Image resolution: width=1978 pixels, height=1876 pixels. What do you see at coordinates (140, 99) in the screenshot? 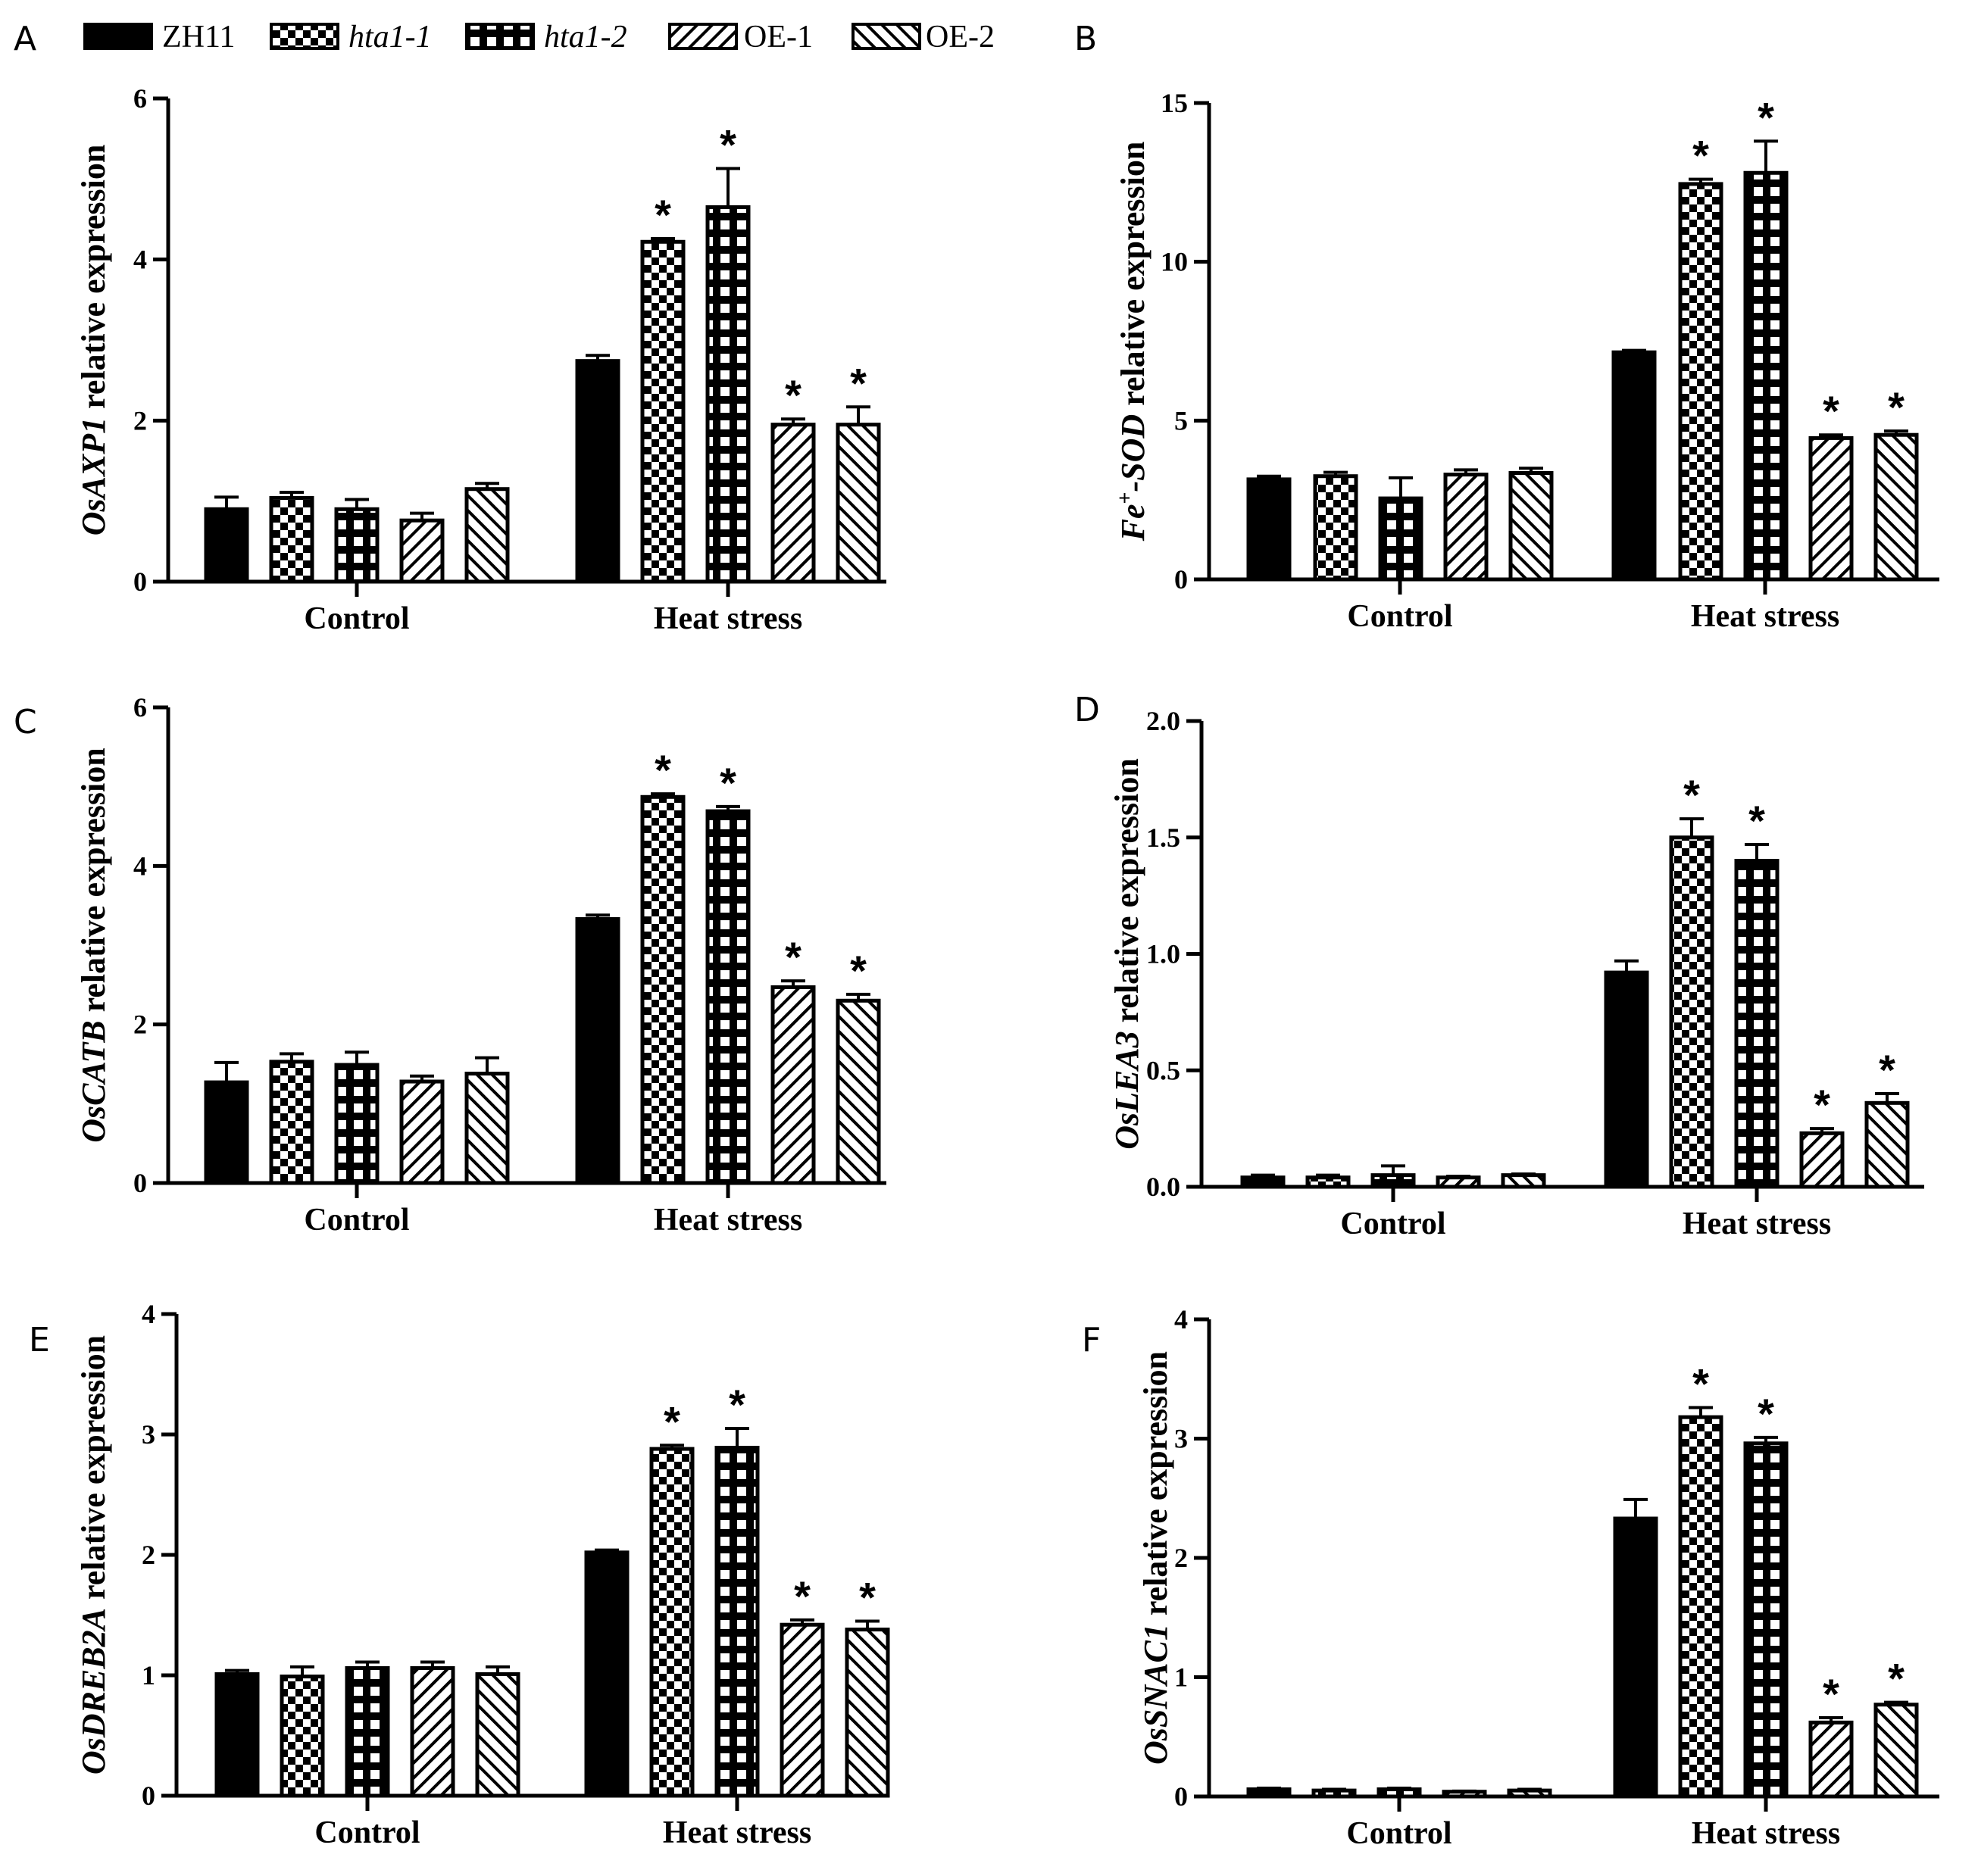
I see `y-tick-label: 6` at bounding box center [140, 99].